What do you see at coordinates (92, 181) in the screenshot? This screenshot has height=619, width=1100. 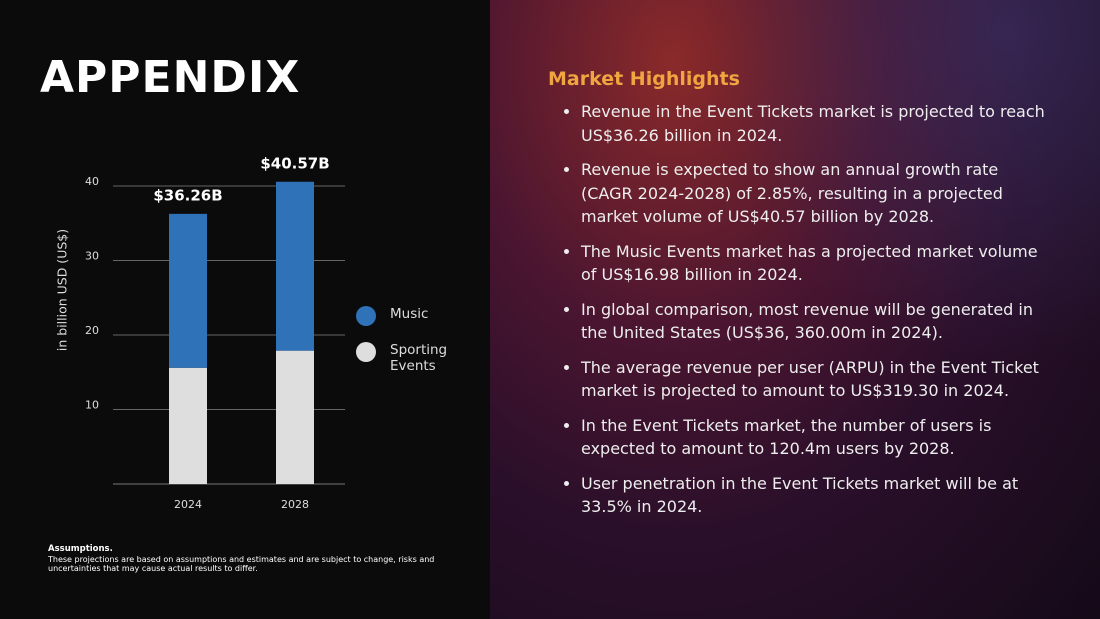 I see `y-tick-label: 40` at bounding box center [92, 181].